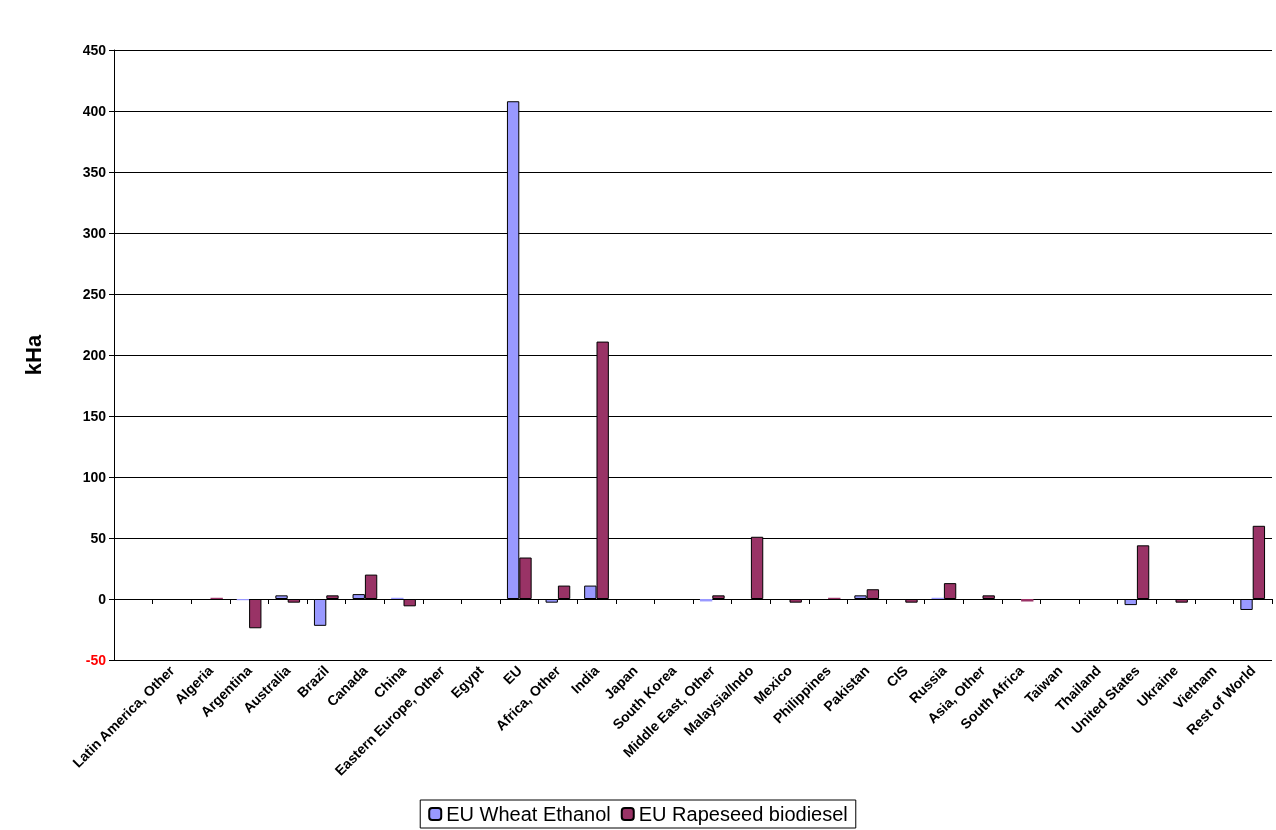  I want to click on y-tick-label: 350, so click(94, 172).